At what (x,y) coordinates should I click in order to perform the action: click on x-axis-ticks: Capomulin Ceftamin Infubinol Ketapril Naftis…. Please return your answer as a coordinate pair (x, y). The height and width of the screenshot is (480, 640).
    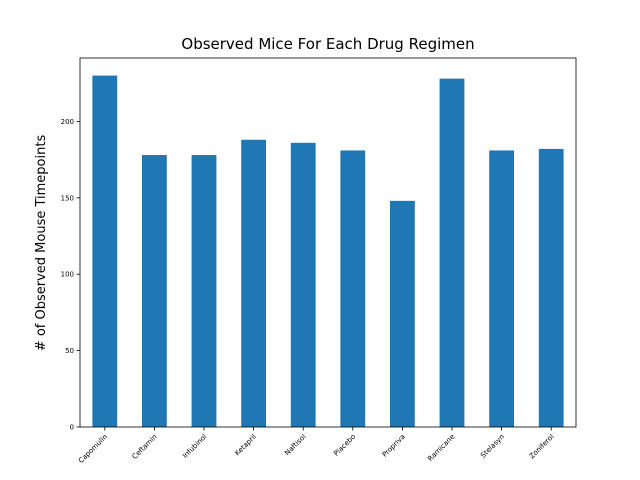
    Looking at the image, I should click on (316, 446).